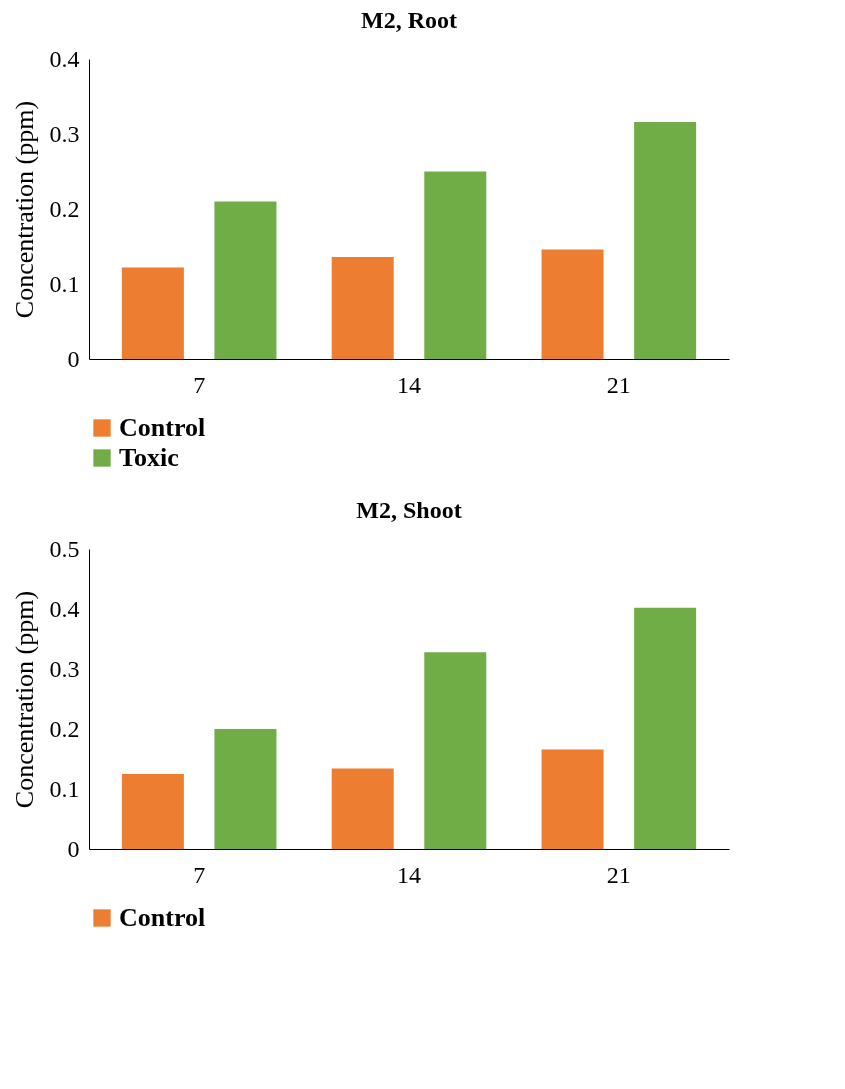 The image size is (845, 1089). What do you see at coordinates (409, 20) in the screenshot?
I see `chart-title: M2, Root` at bounding box center [409, 20].